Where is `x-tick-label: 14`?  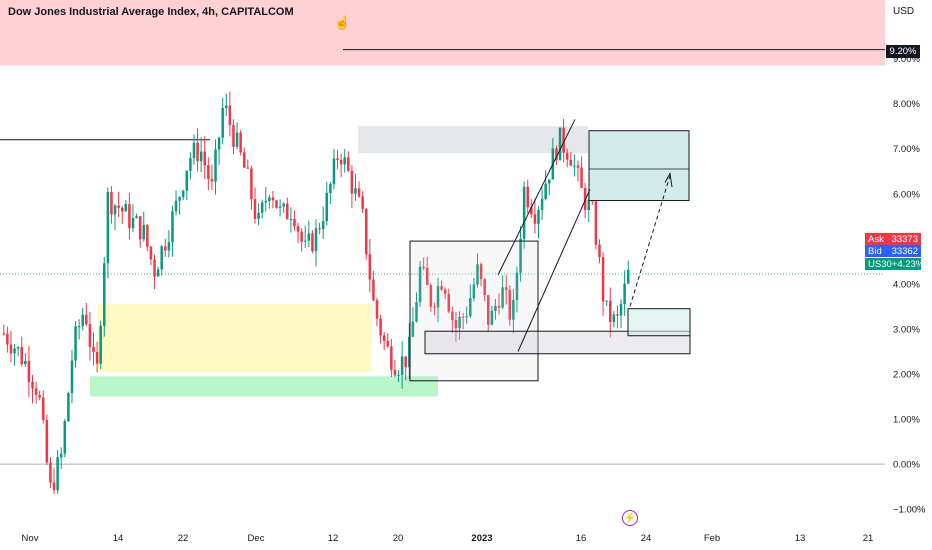 x-tick-label: 14 is located at coordinates (118, 538).